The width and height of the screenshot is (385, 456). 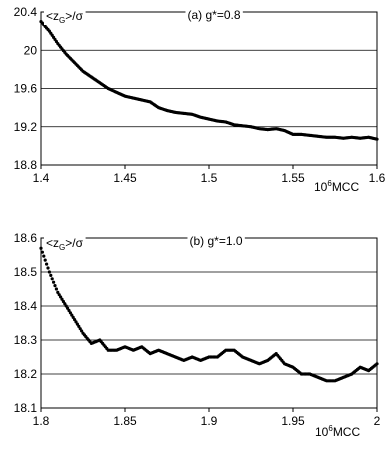 What do you see at coordinates (377, 139) in the screenshot?
I see `chart-a-point` at bounding box center [377, 139].